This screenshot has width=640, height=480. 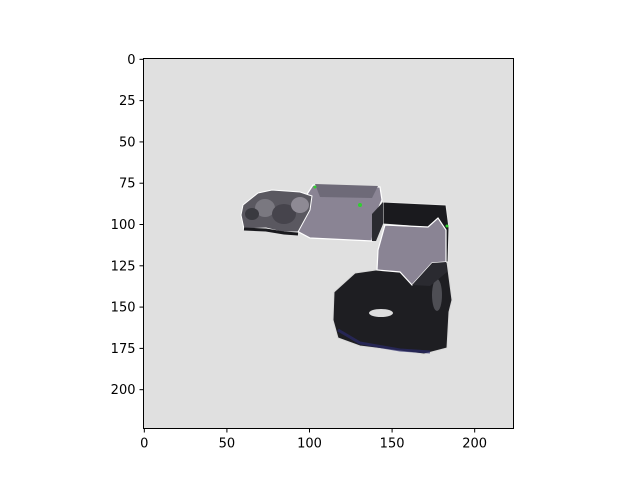 What do you see at coordinates (123, 390) in the screenshot?
I see `y-tick-label: 200` at bounding box center [123, 390].